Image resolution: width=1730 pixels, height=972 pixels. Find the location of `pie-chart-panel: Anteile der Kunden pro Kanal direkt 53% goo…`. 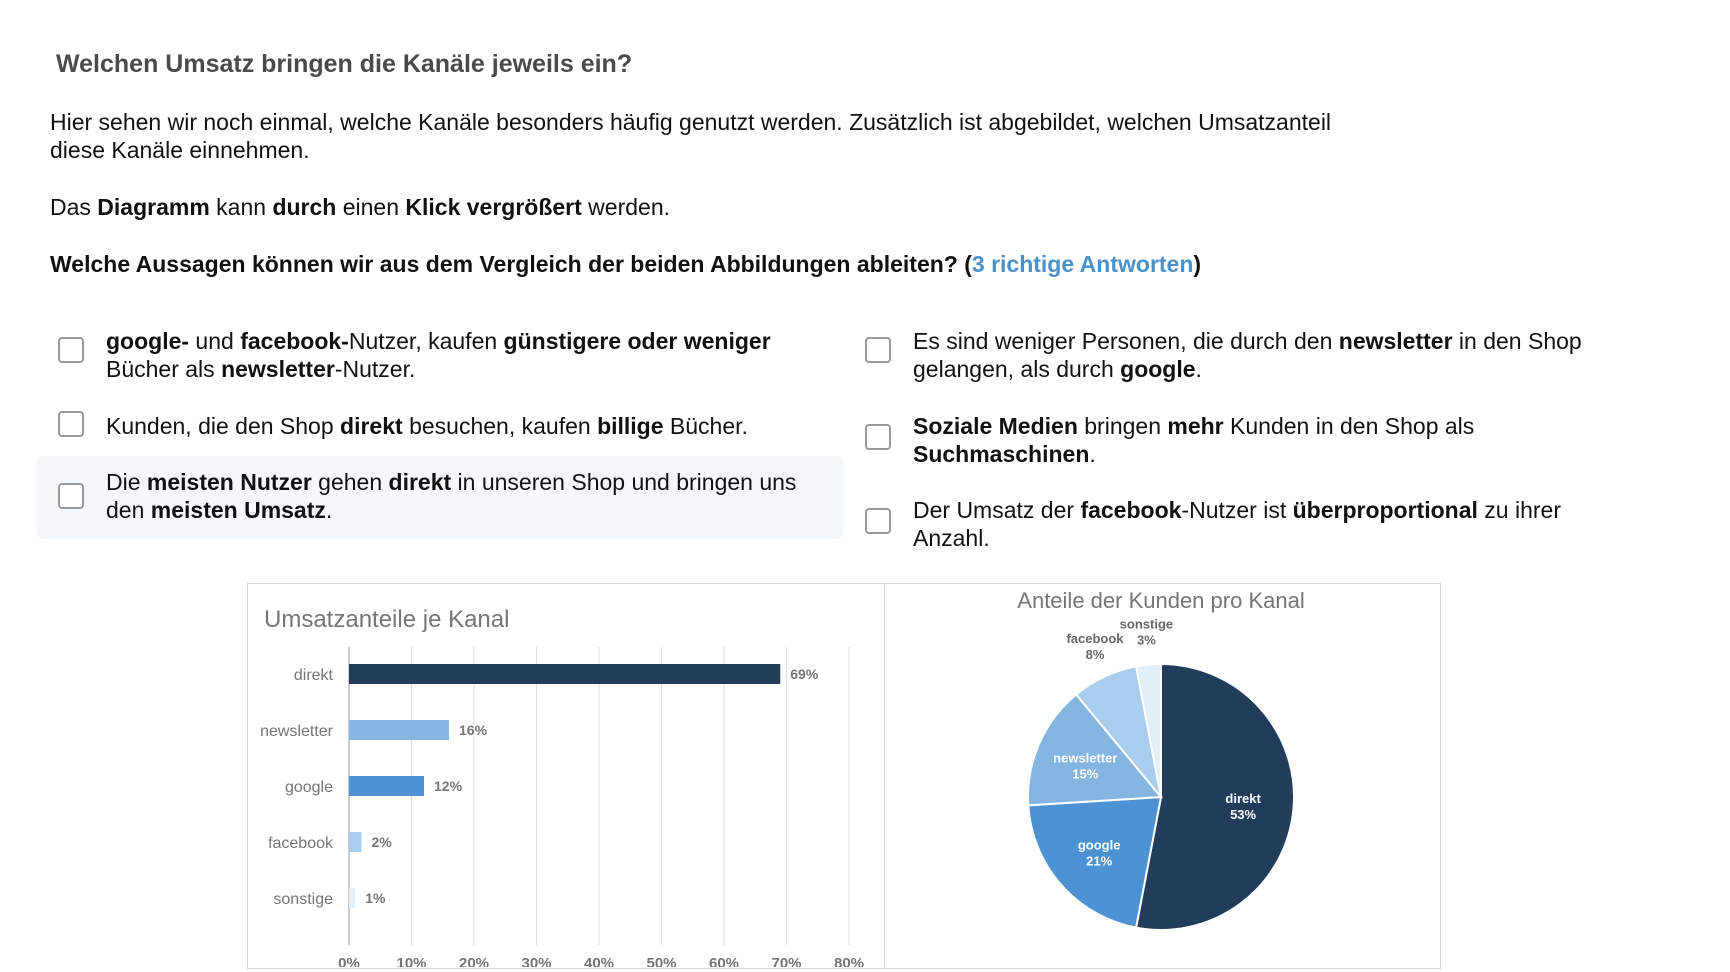

pie-chart-panel: Anteile der Kunden pro Kanal direkt 53% goo… is located at coordinates (1162, 776).